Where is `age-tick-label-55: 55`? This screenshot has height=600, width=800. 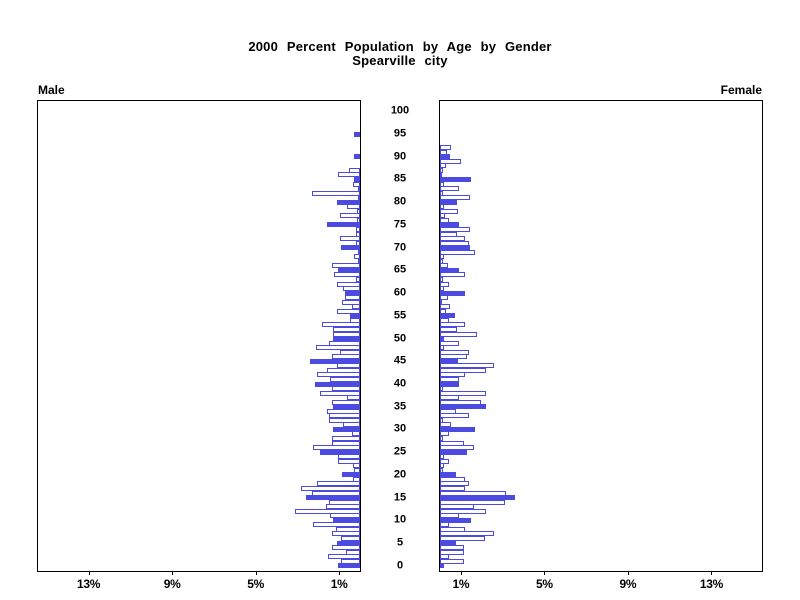 age-tick-label-55: 55 is located at coordinates (400, 315).